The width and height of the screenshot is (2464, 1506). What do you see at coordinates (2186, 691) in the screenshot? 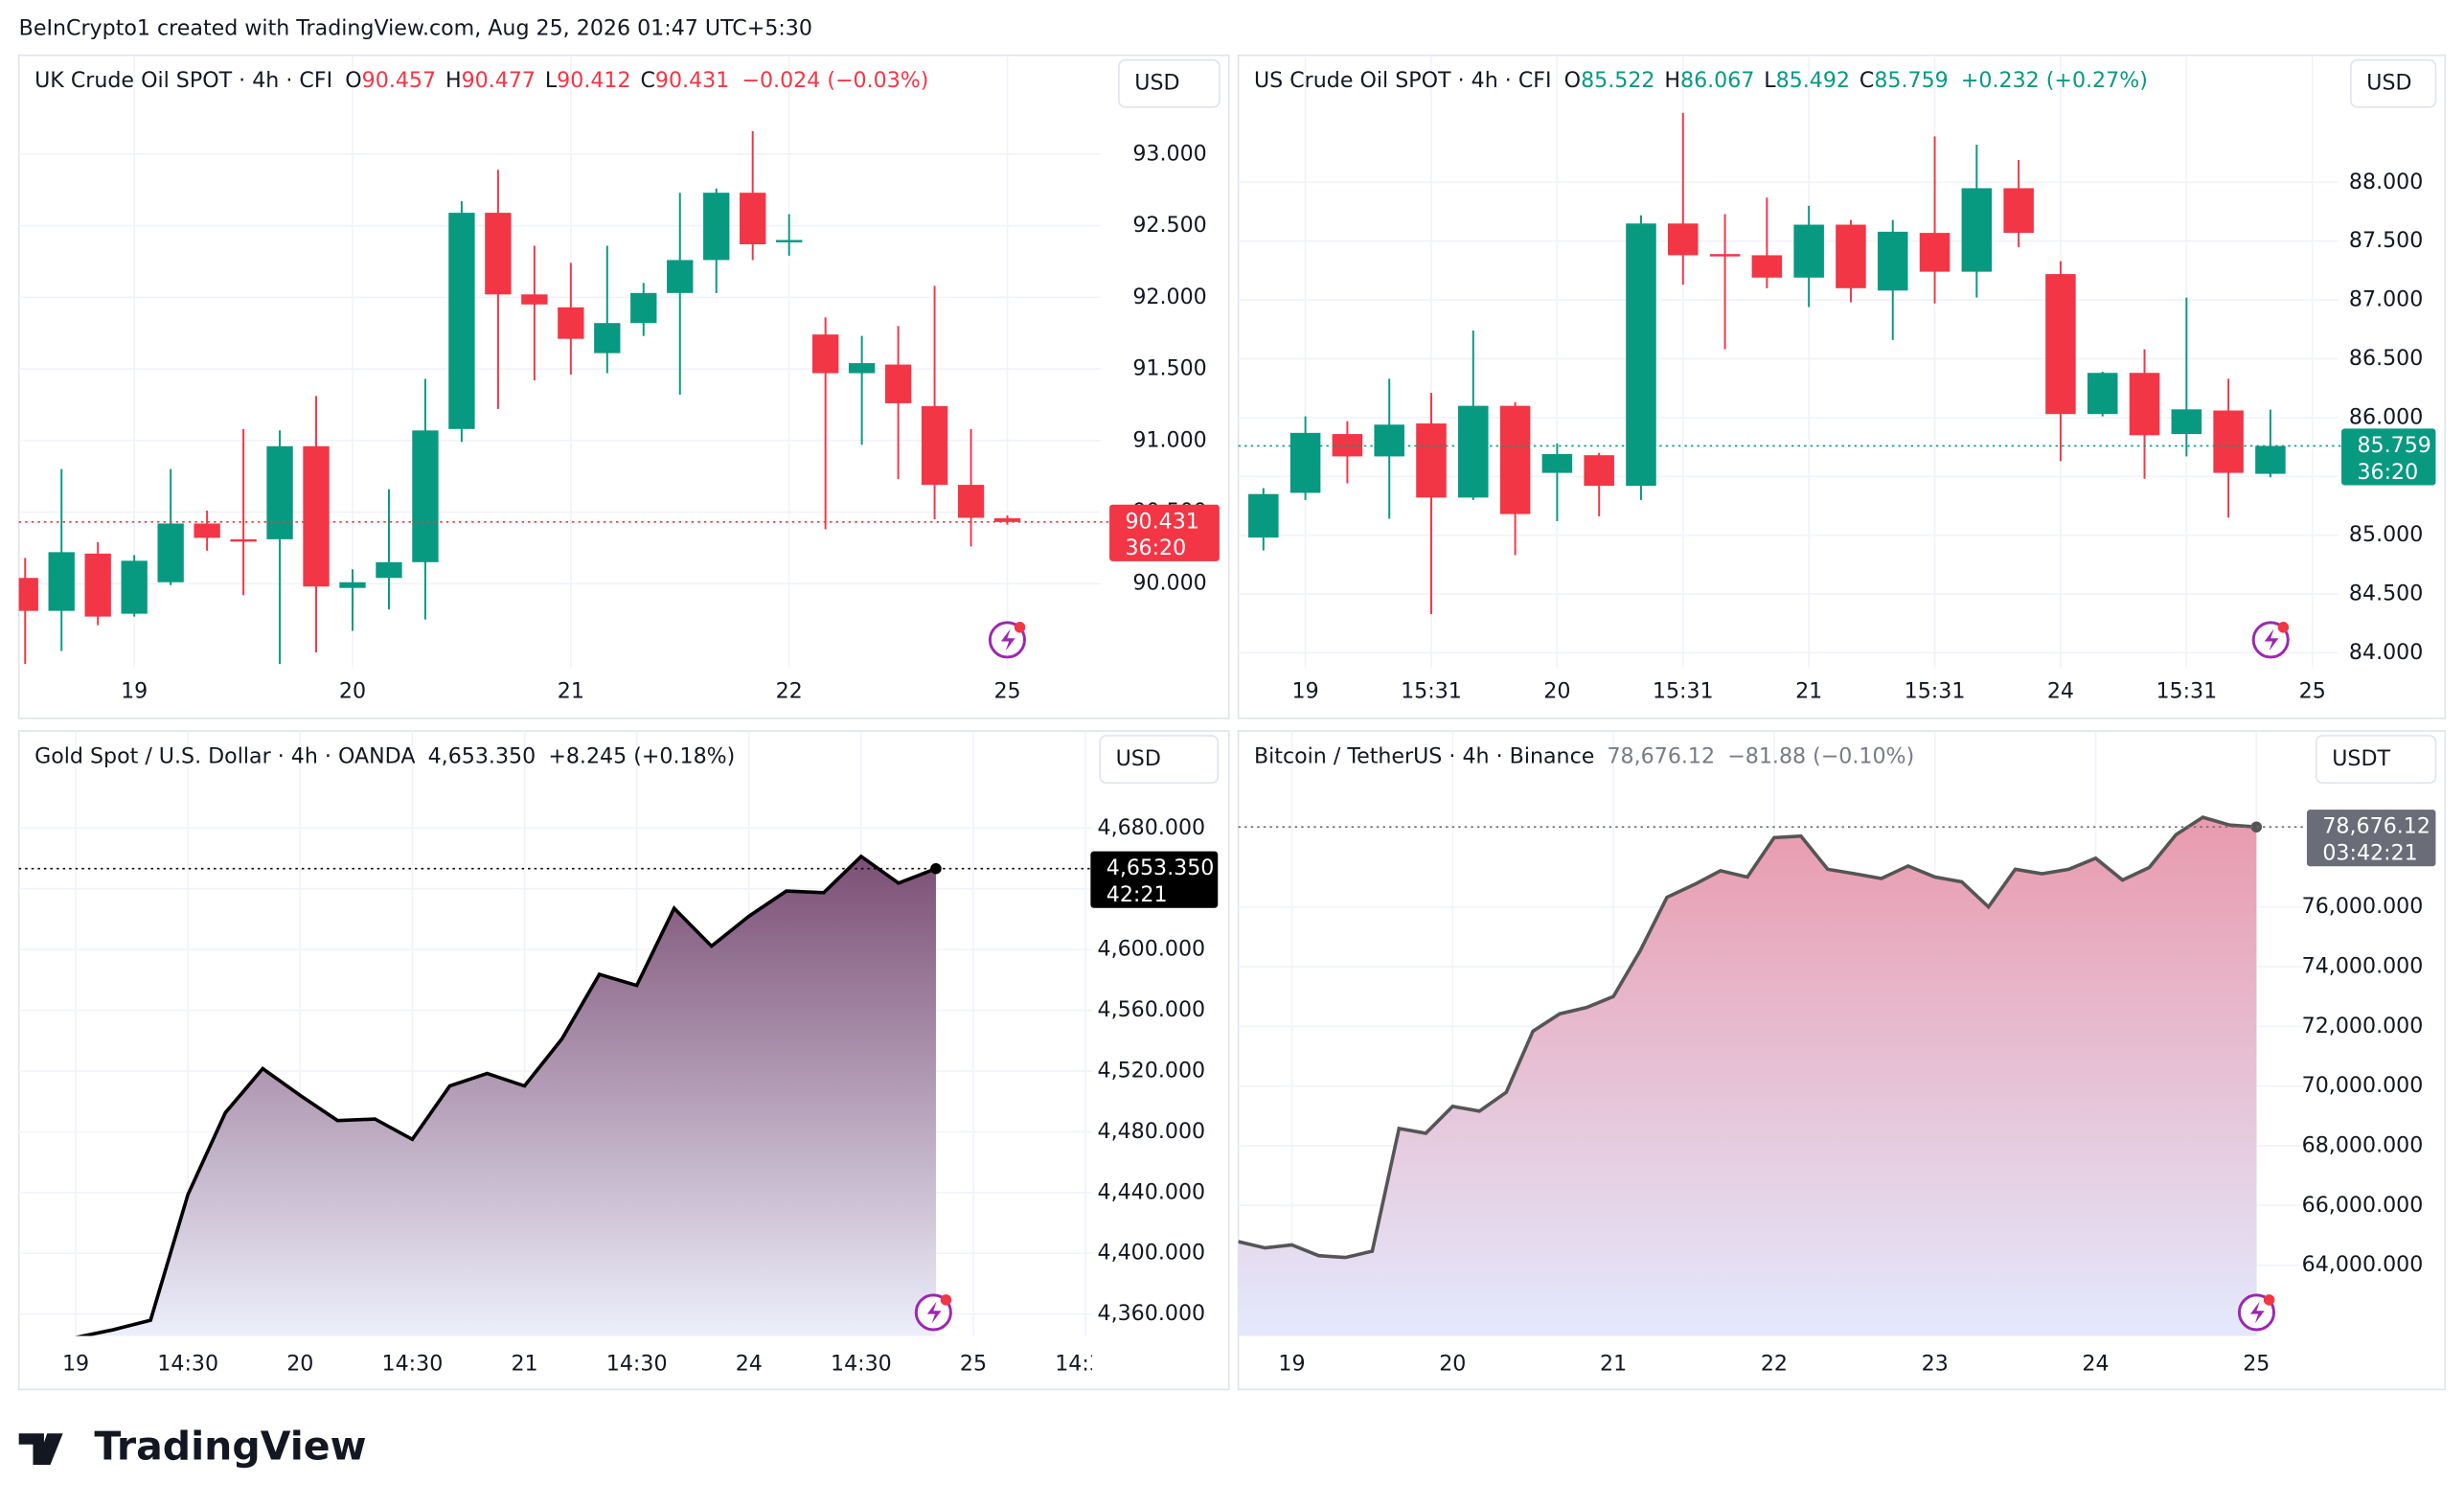
I see `x-tick-label: 15:31` at bounding box center [2186, 691].